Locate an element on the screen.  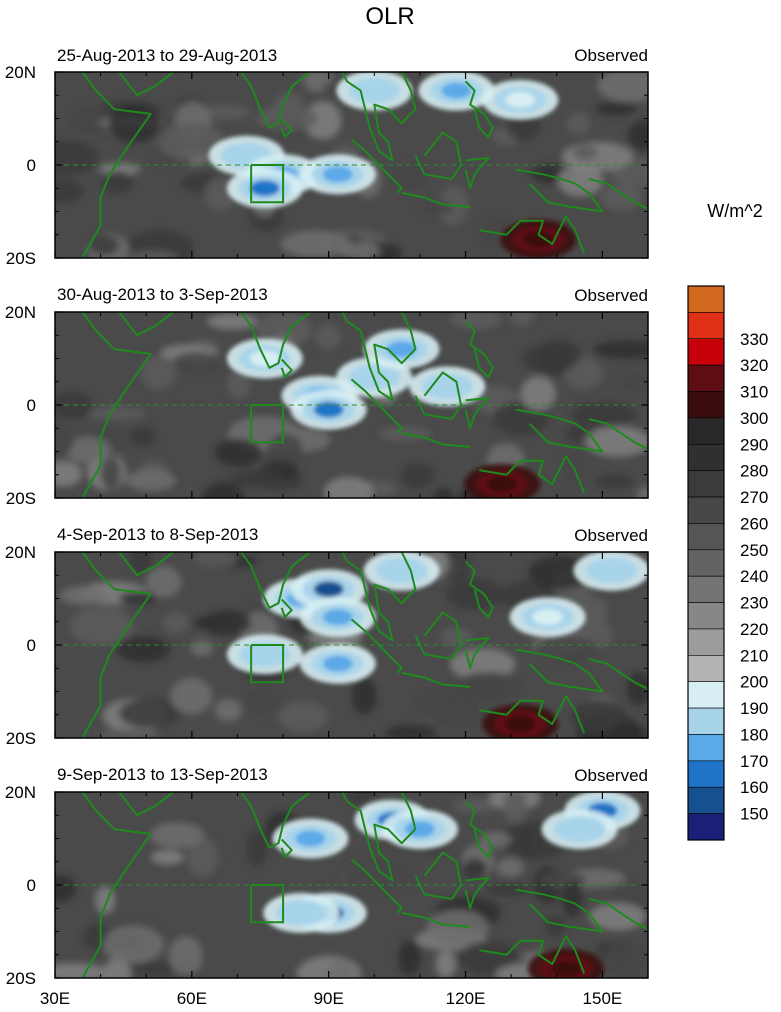
colorbar-label: 310 is located at coordinates (754, 392).